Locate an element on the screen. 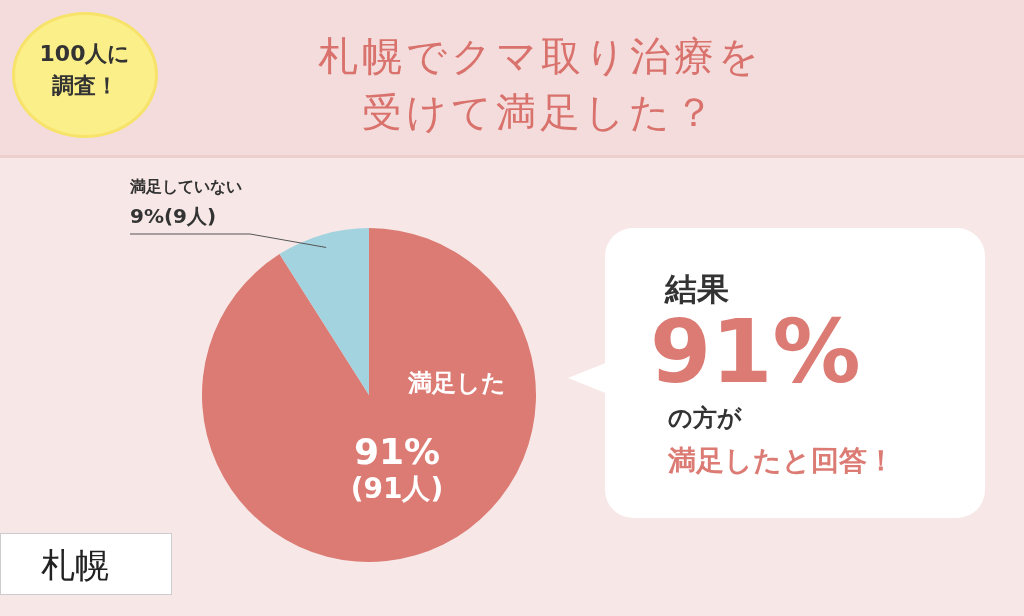 Image resolution: width=1024 pixels, height=616 pixels. data-label: 9%(9人) is located at coordinates (173, 216).